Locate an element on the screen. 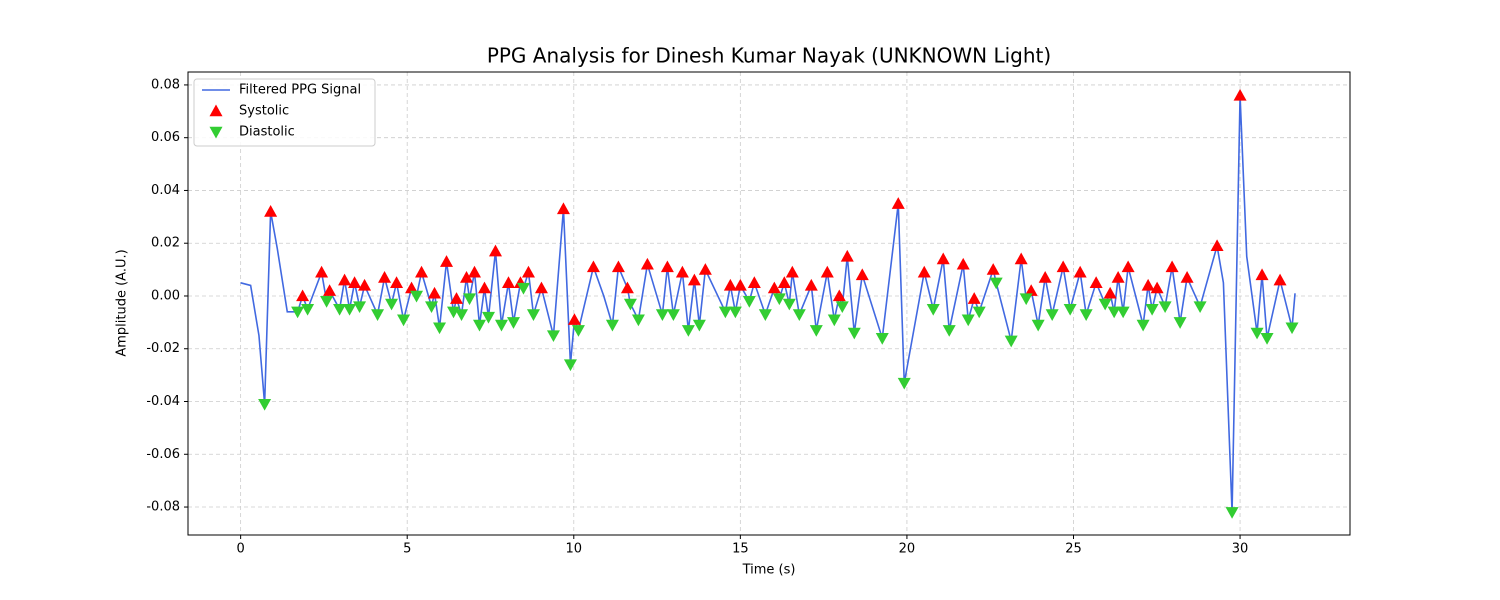 The image size is (1500, 600). x-tick-label: 10 is located at coordinates (574, 549).